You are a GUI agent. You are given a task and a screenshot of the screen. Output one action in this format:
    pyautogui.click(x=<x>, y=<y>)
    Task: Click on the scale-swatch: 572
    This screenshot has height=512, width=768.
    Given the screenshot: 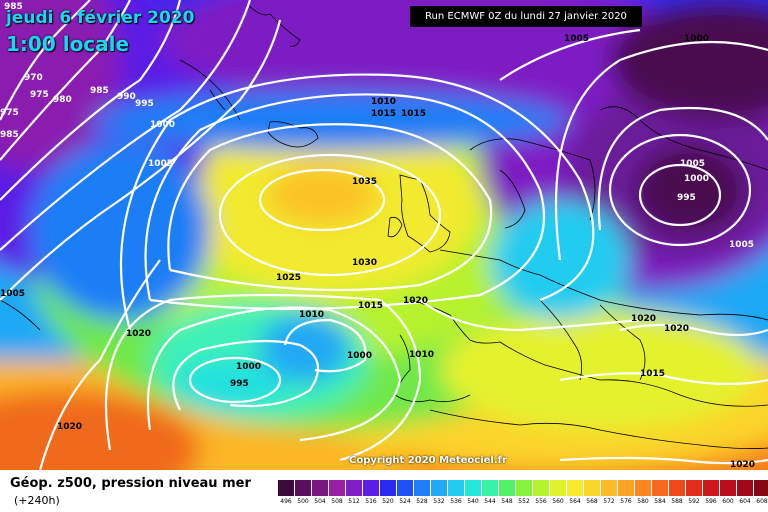 What is the action you would take?
    pyautogui.click(x=609, y=492)
    